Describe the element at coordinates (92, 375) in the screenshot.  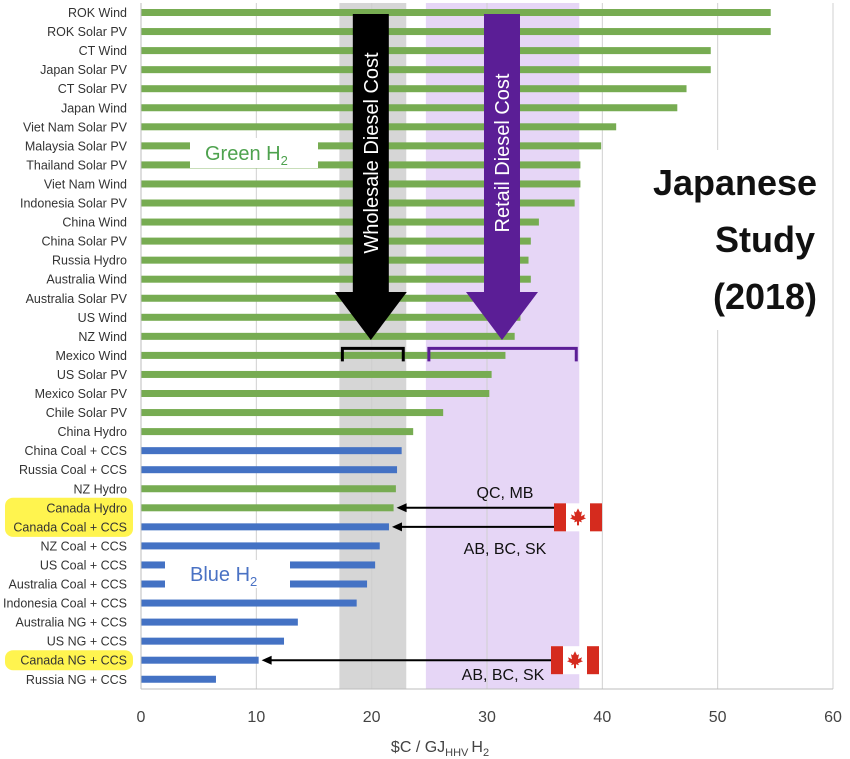
I see `category-label: US Solar PV` at that location.